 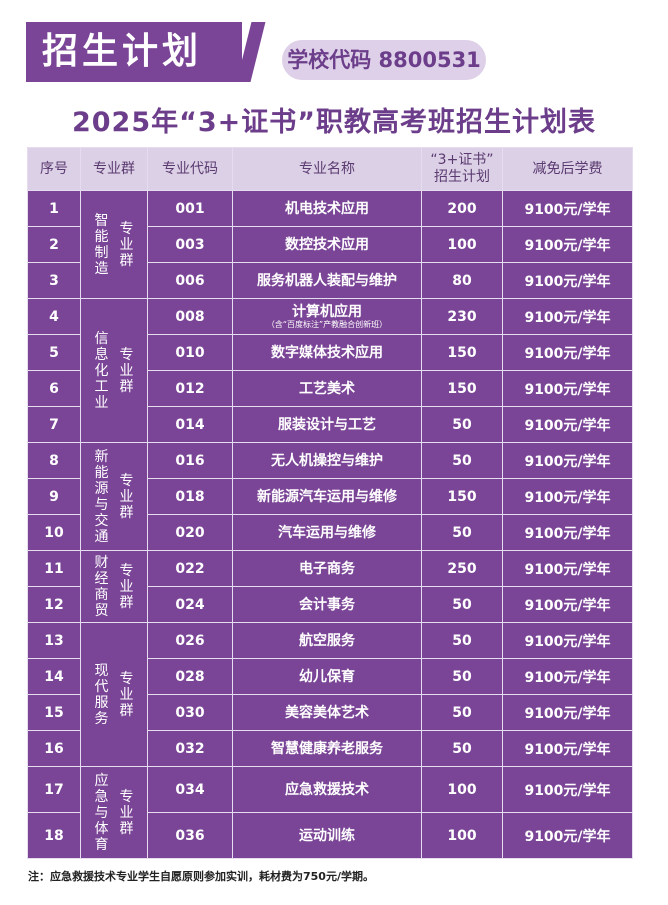 What do you see at coordinates (101, 244) in the screenshot?
I see `group-name: 智能制造` at bounding box center [101, 244].